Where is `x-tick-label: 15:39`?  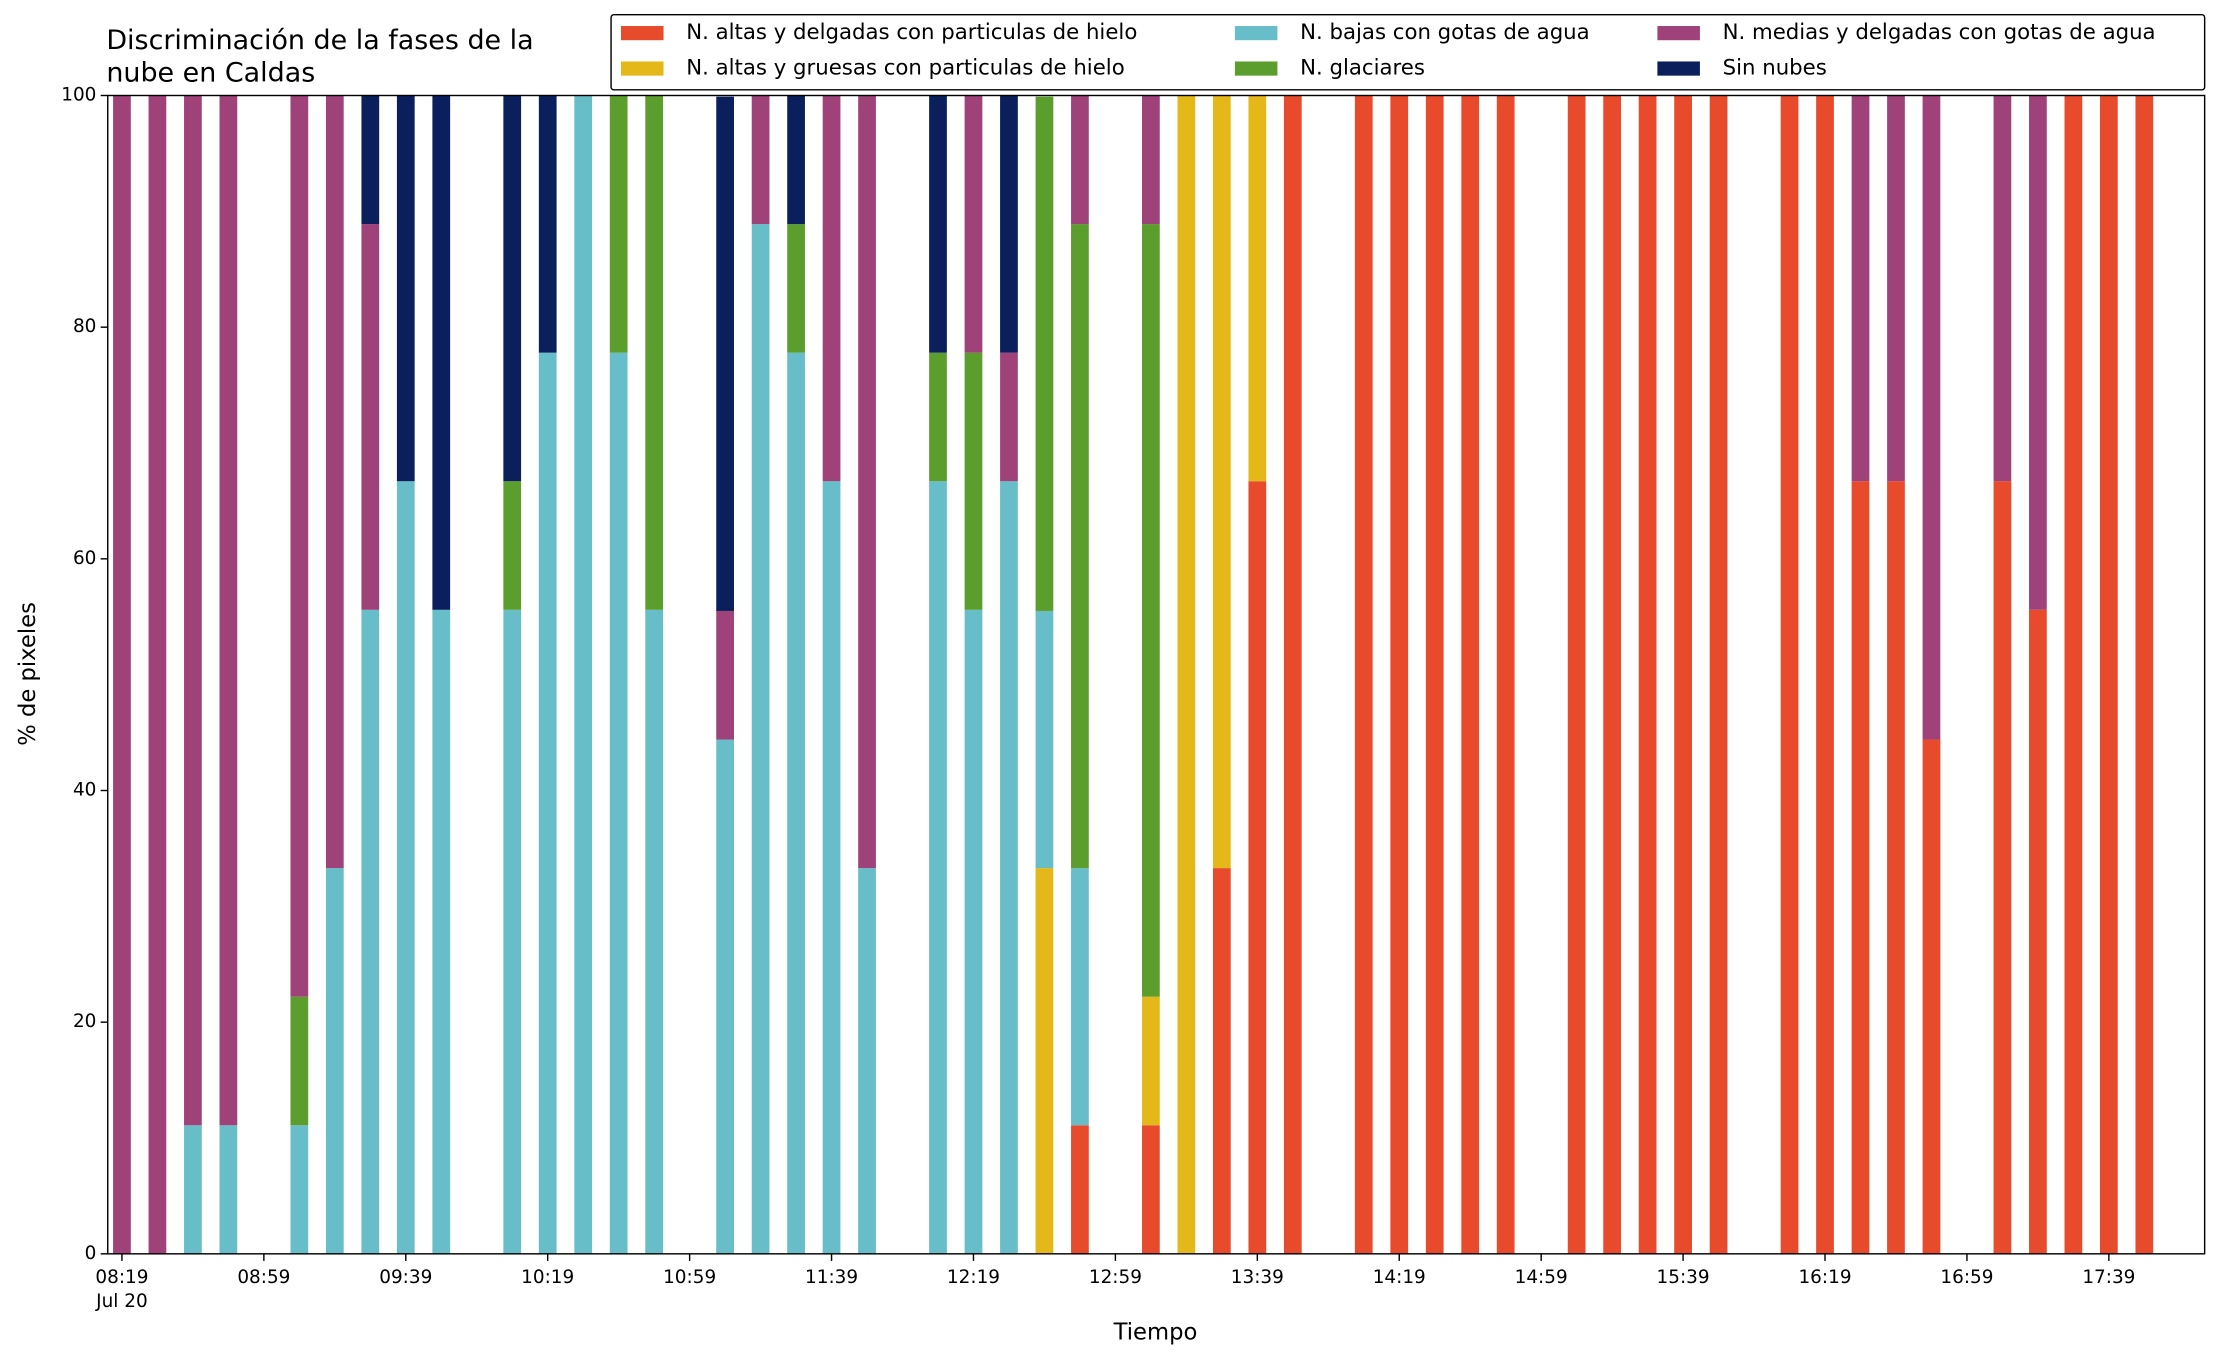 x-tick-label: 15:39 is located at coordinates (1683, 1277).